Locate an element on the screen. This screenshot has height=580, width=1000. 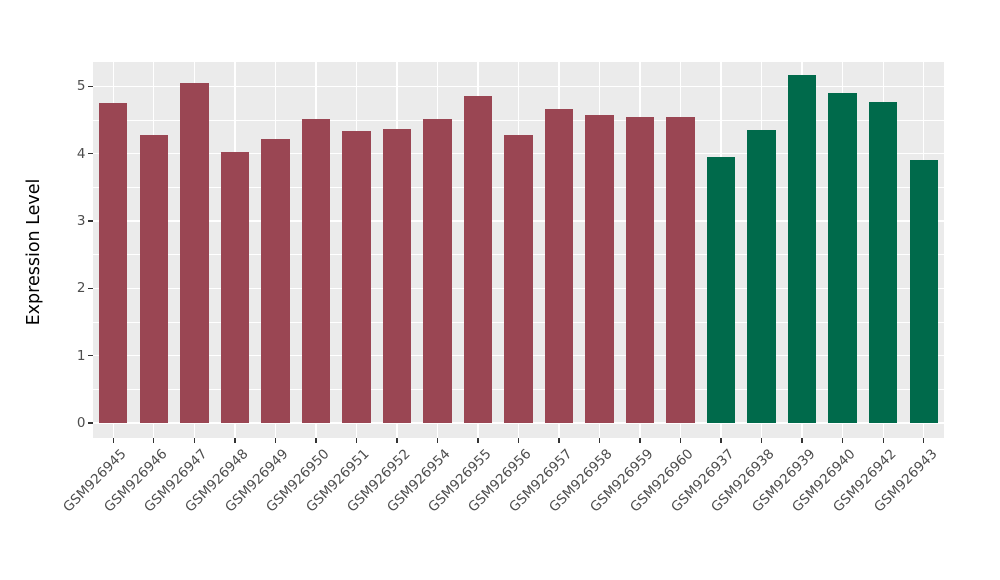
bar-GSM926939 is located at coordinates (802, 249).